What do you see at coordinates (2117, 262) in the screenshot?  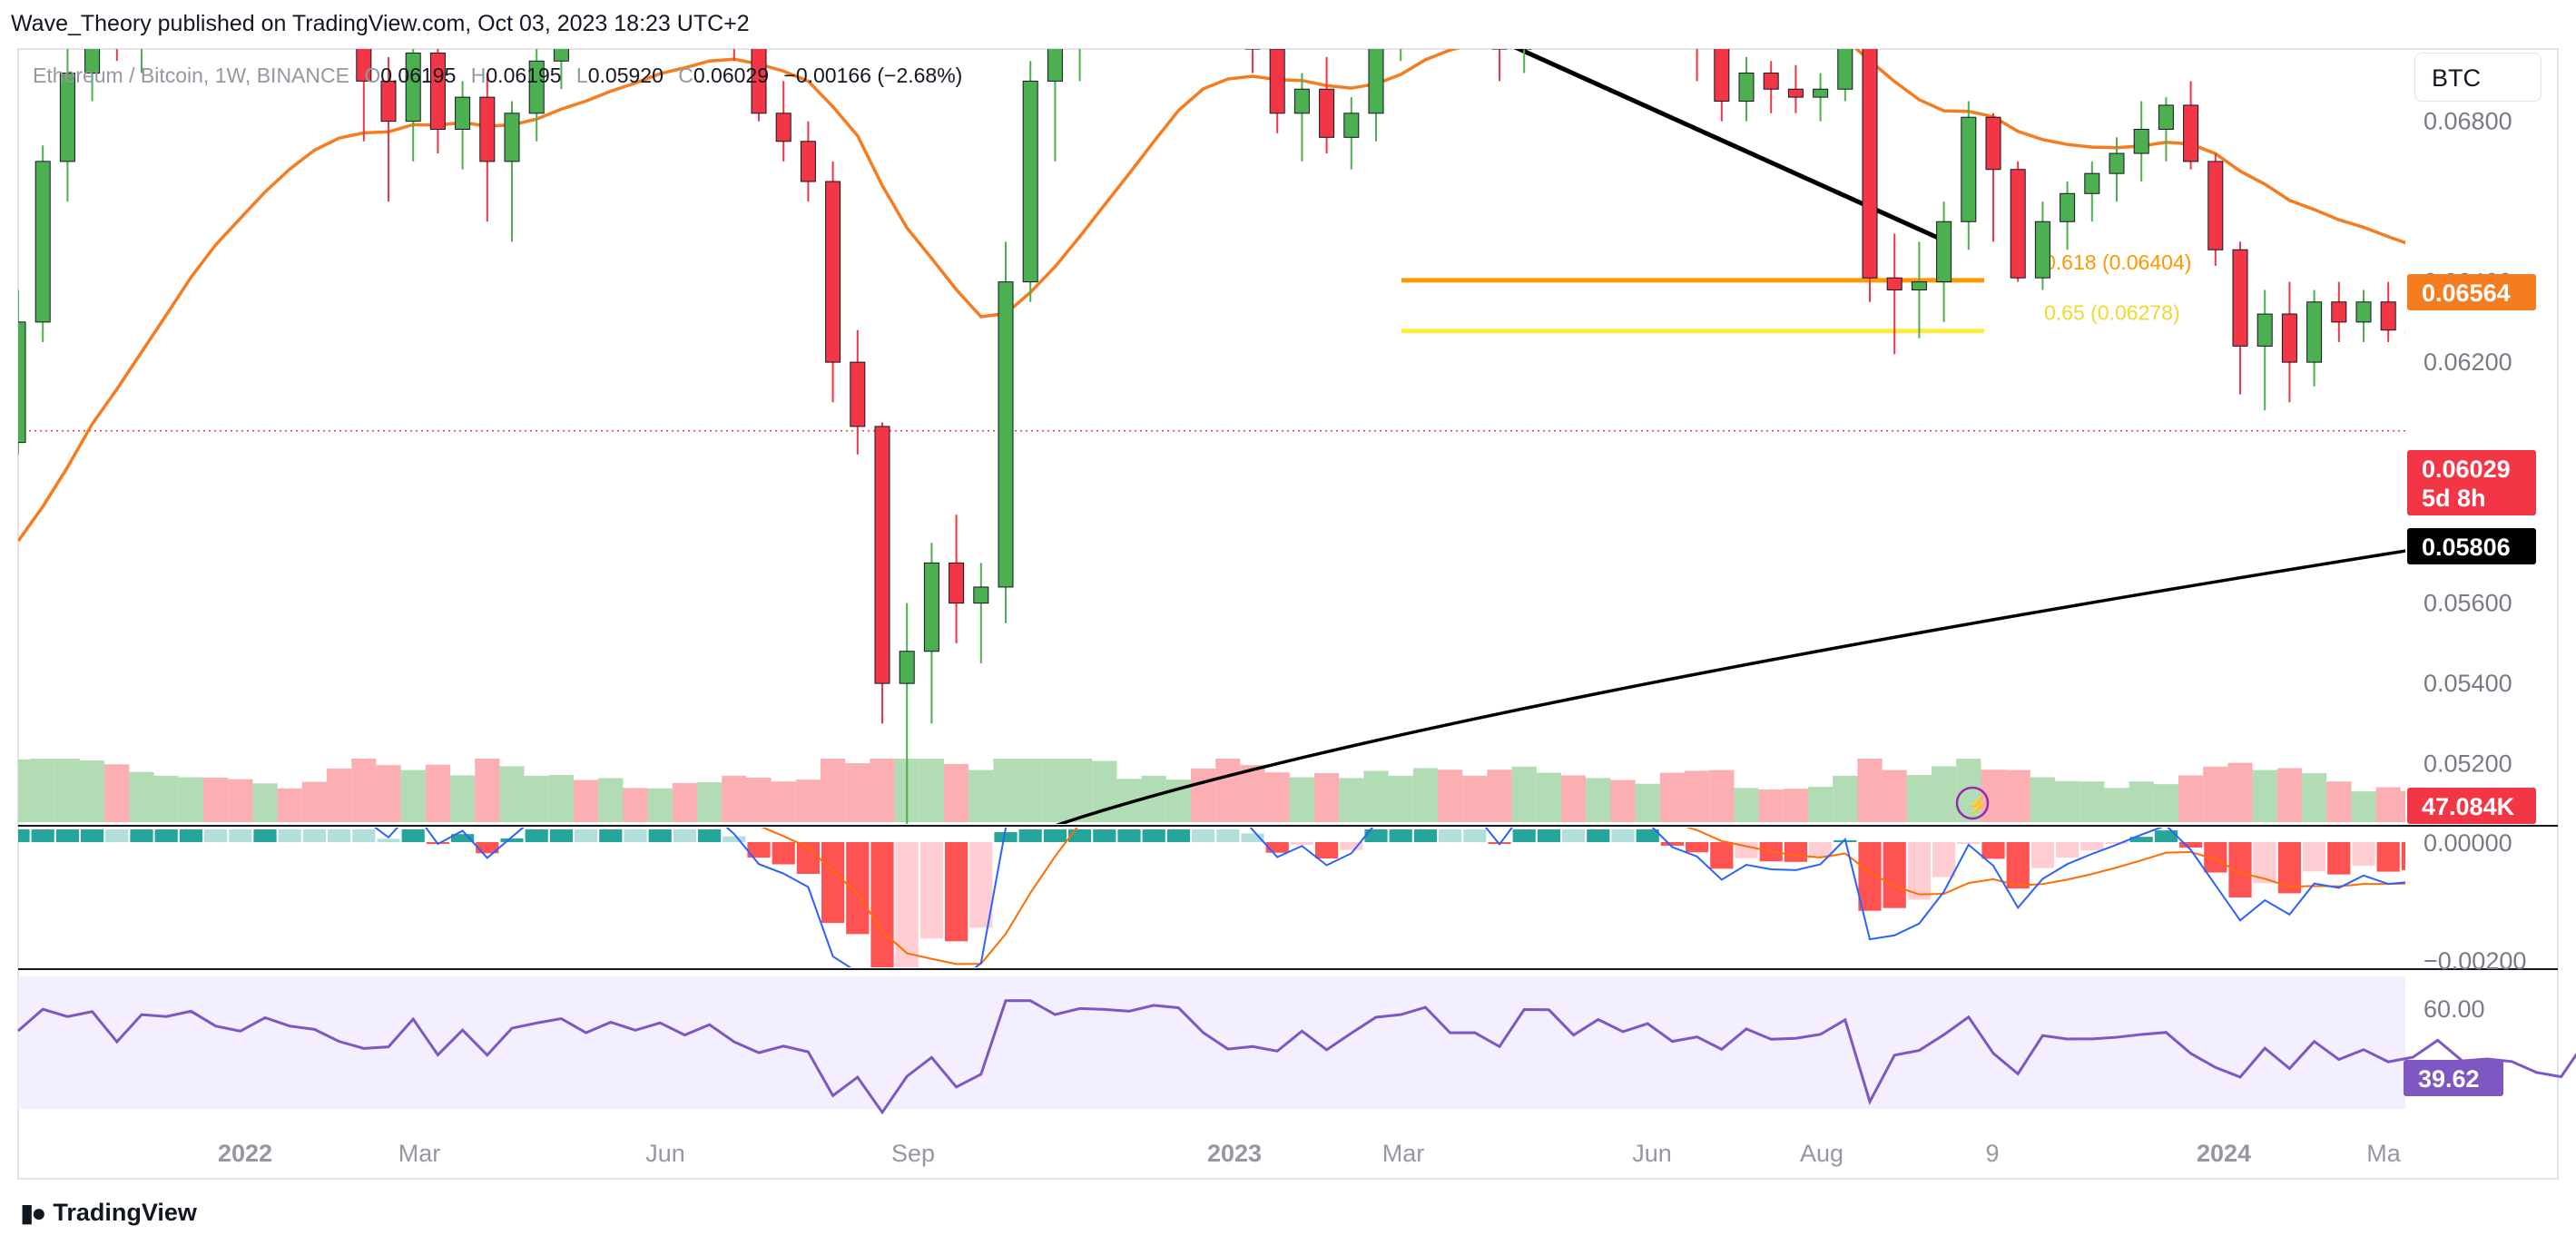 I see `fib-level-label: 0.618 (0.06404)` at bounding box center [2117, 262].